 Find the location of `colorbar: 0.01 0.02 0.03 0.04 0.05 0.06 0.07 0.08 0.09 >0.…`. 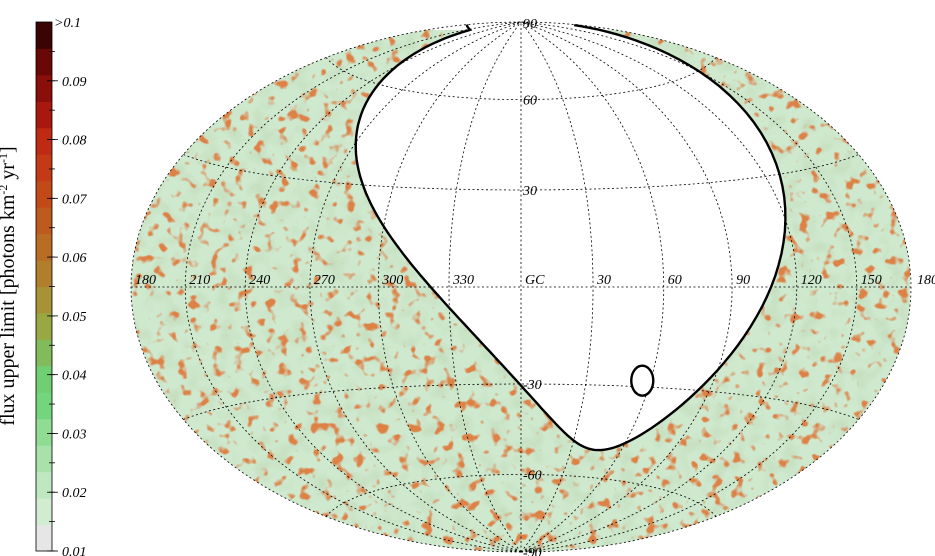

colorbar: 0.01 0.02 0.03 0.04 0.05 0.06 0.07 0.08 0.09 >0.… is located at coordinates (44, 286).